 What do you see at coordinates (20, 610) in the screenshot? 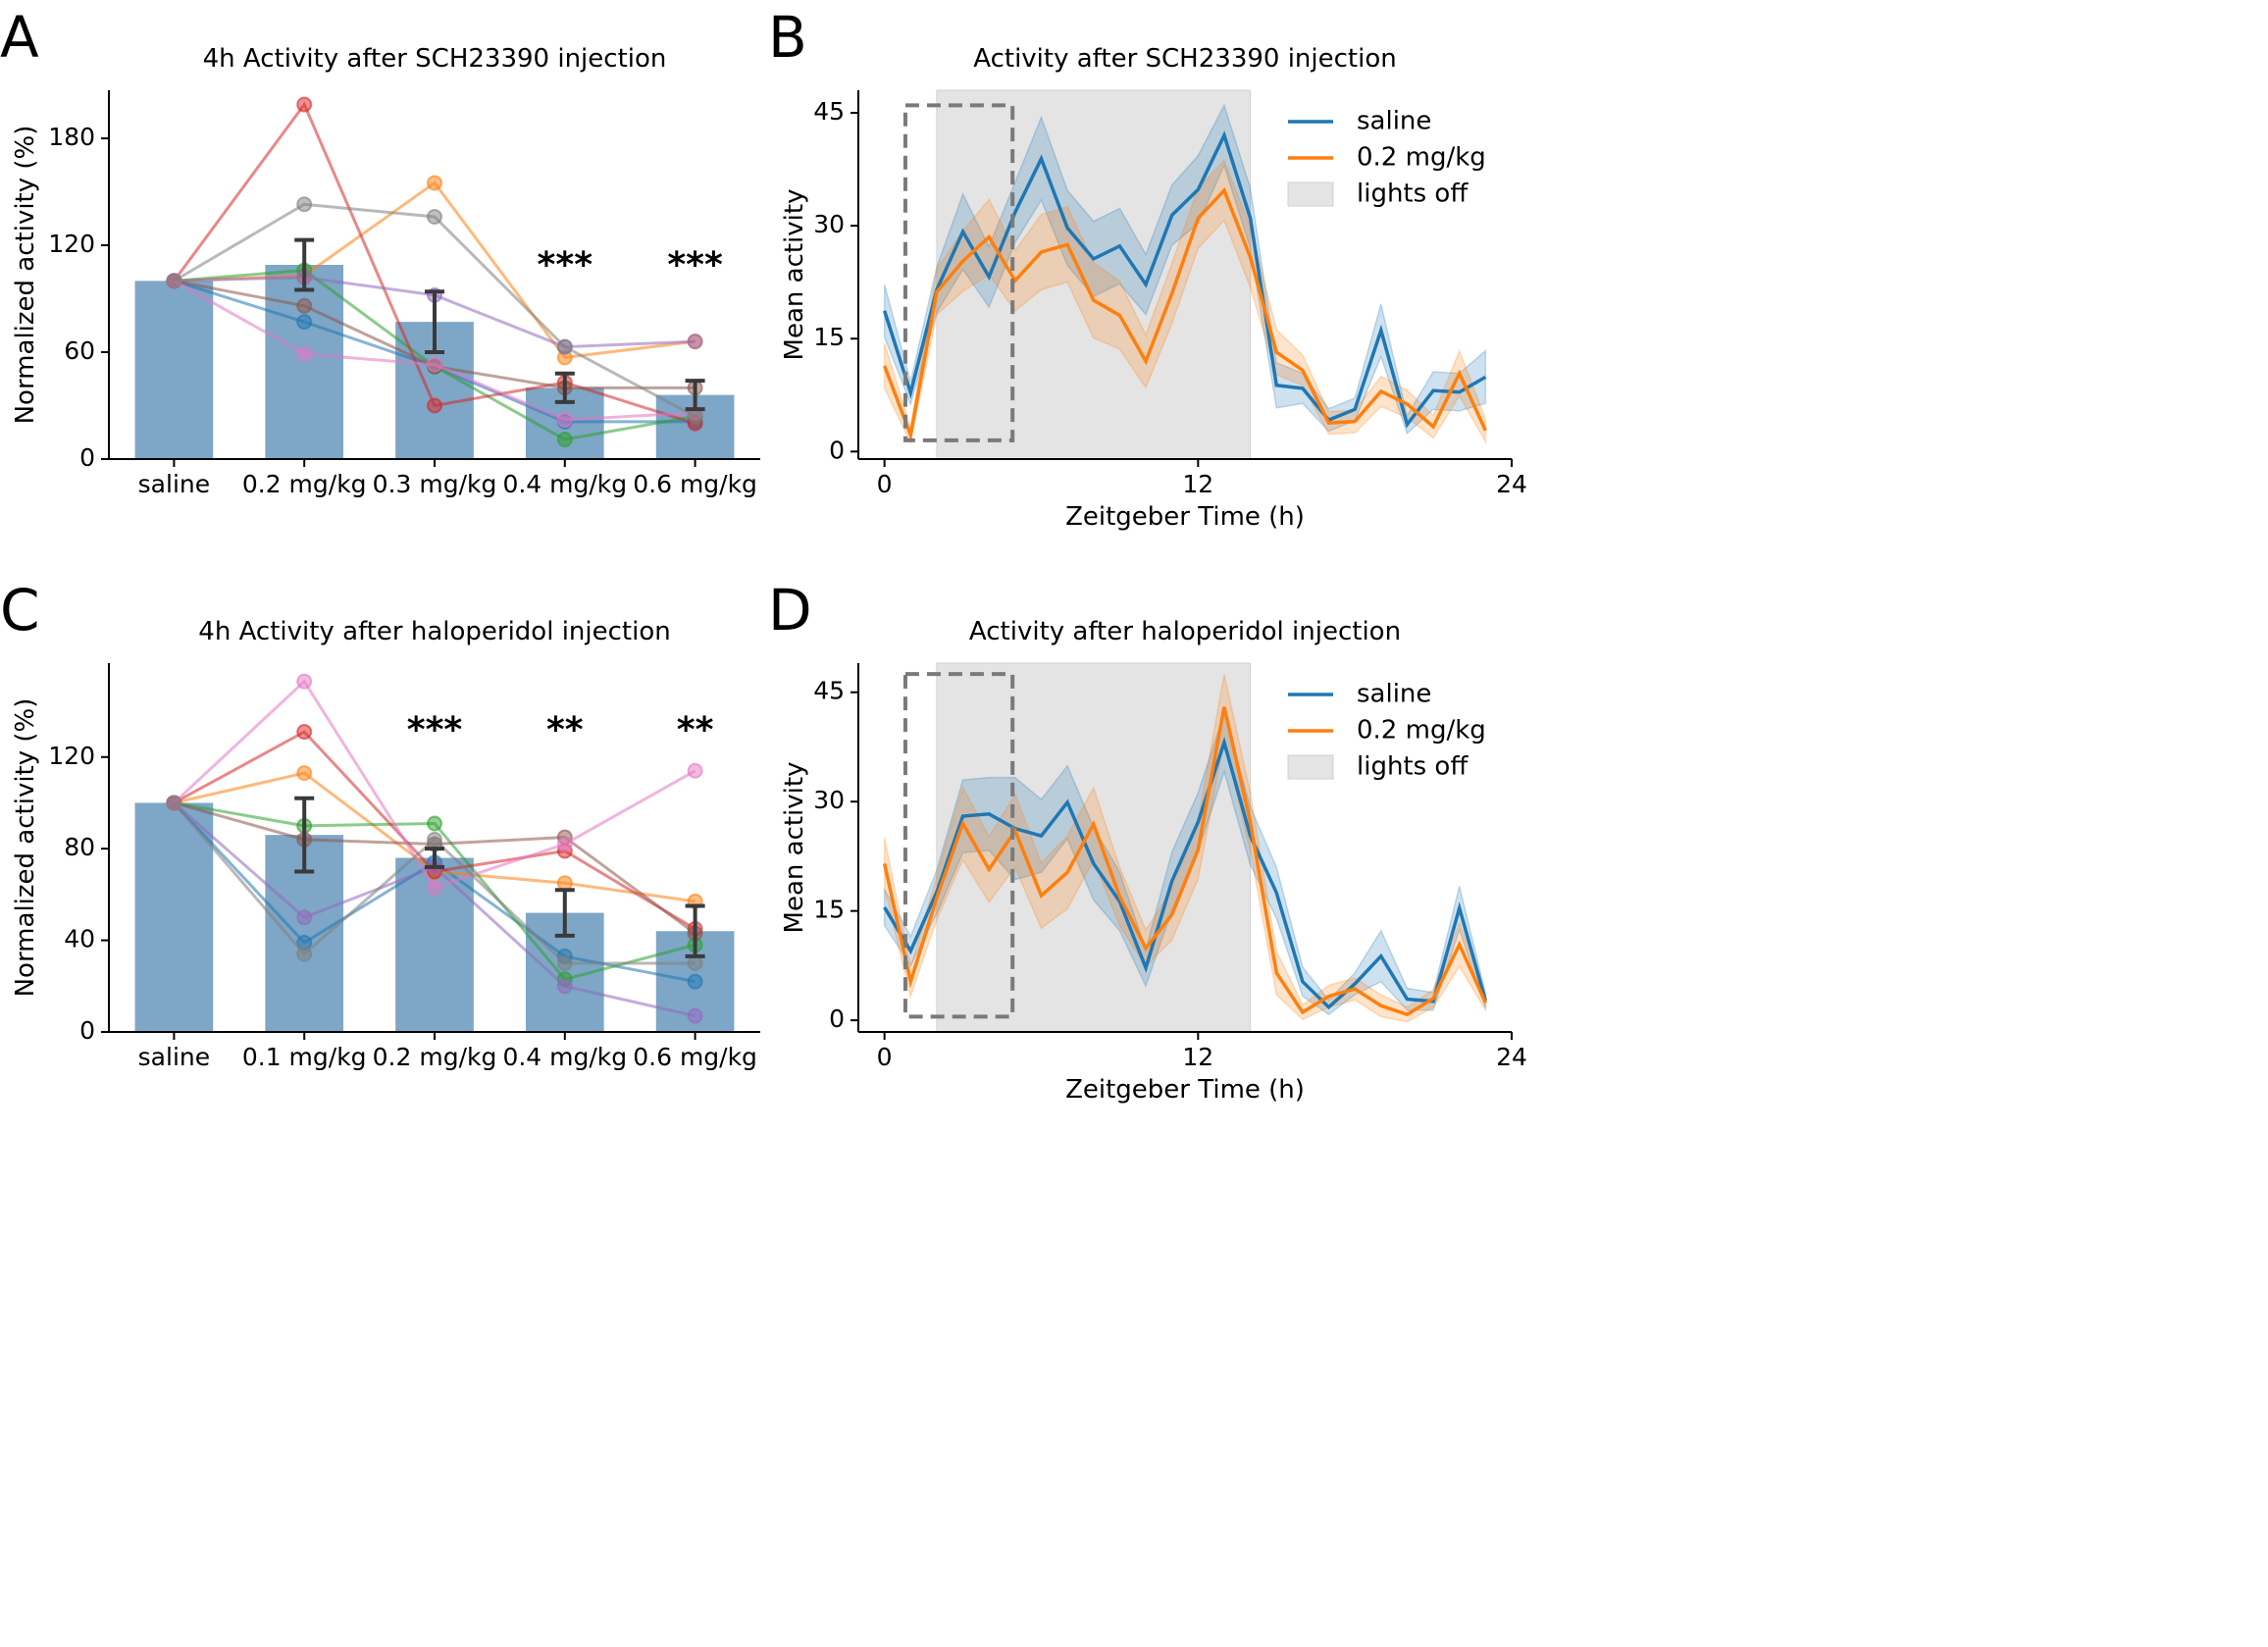
I see `panel-letter-C: C` at bounding box center [20, 610].